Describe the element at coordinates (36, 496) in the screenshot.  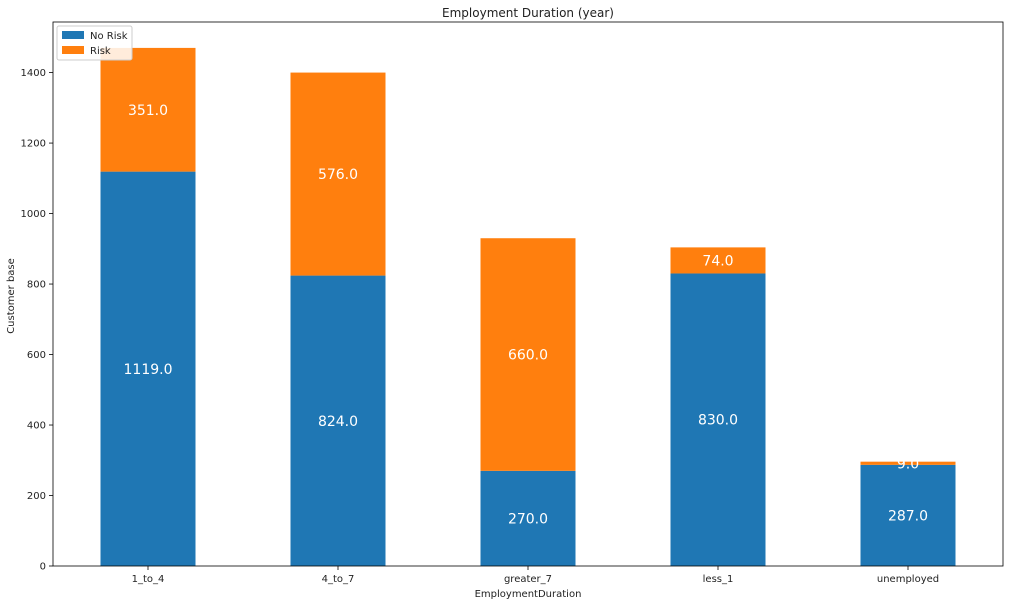
I see `y-tick-label: 200` at that location.